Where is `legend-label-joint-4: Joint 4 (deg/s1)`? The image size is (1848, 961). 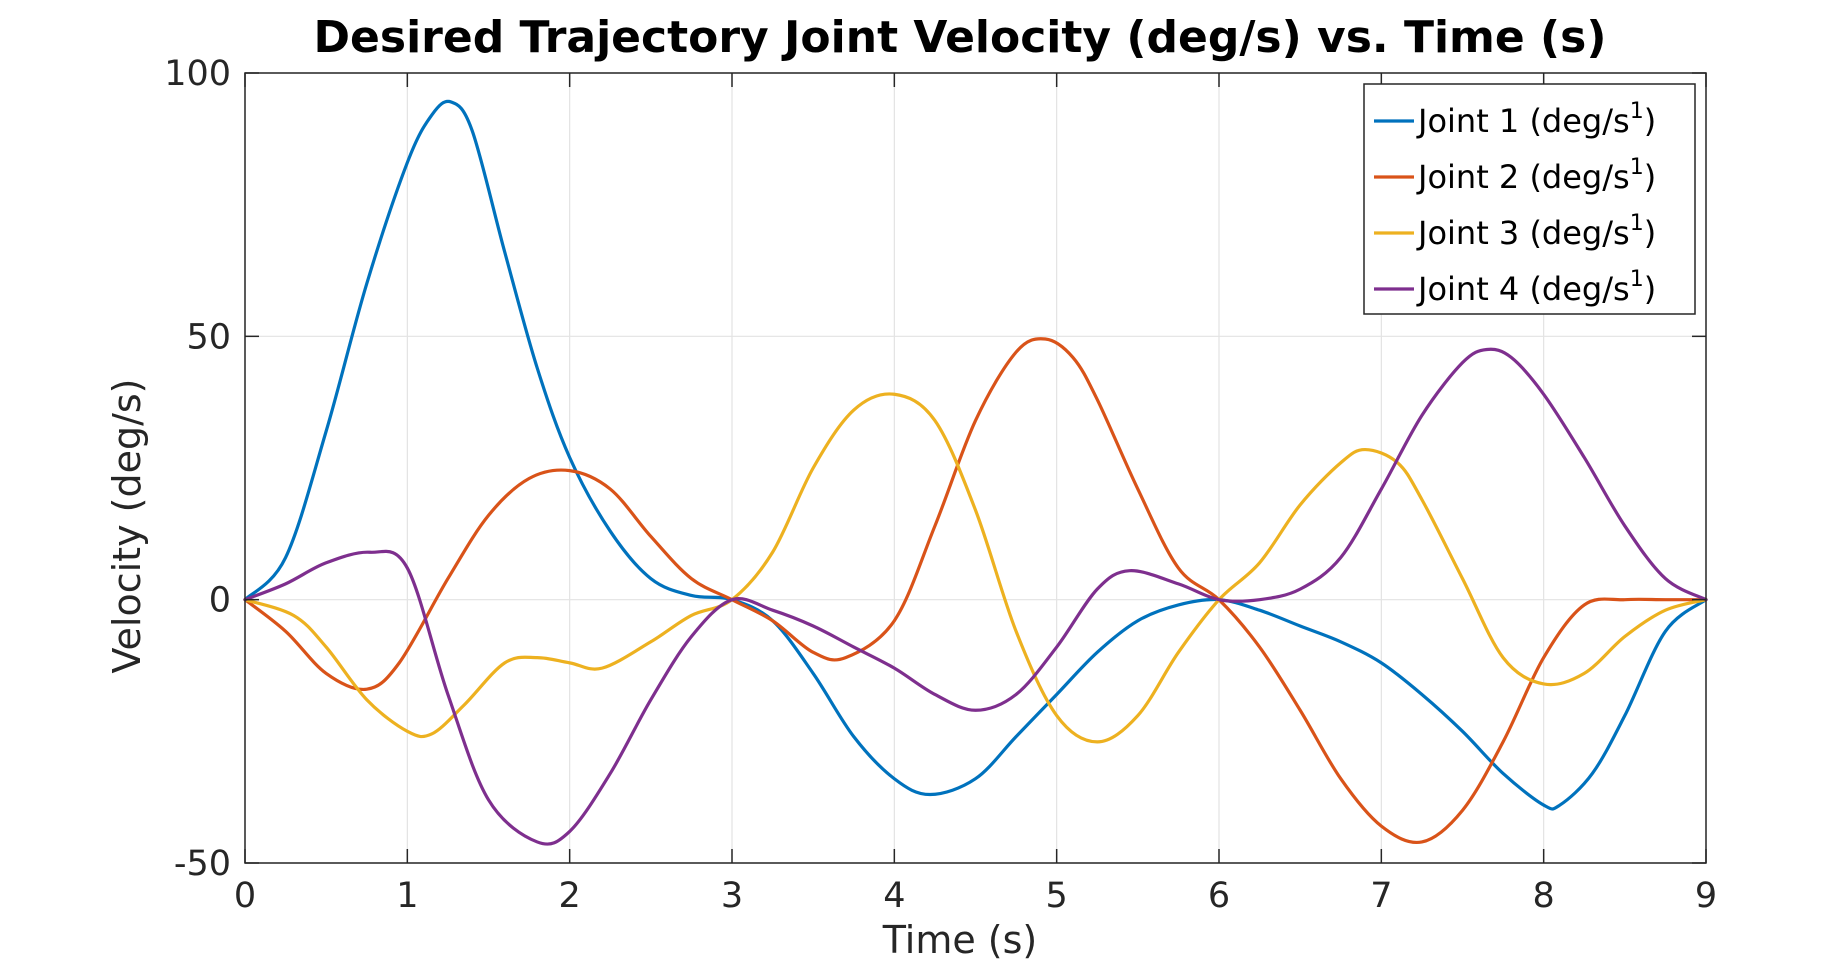
legend-label-joint-4: Joint 4 (deg/s1) is located at coordinates (1536, 287).